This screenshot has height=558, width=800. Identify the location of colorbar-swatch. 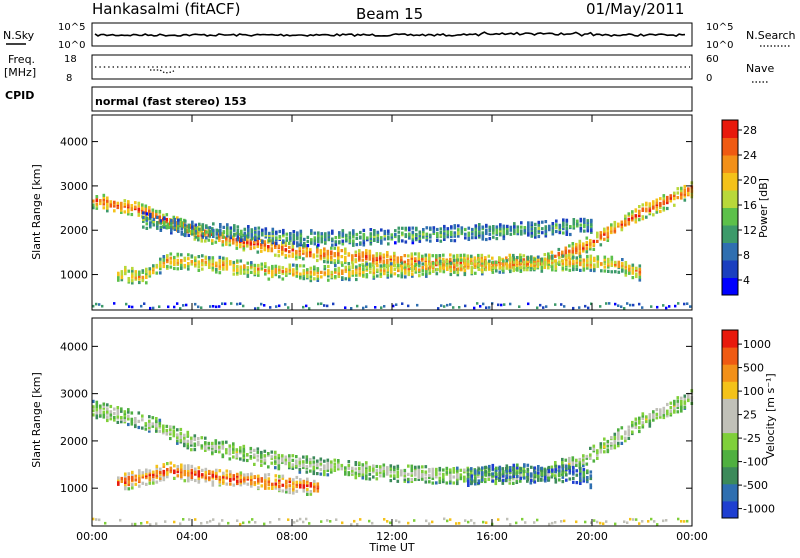
(730, 181).